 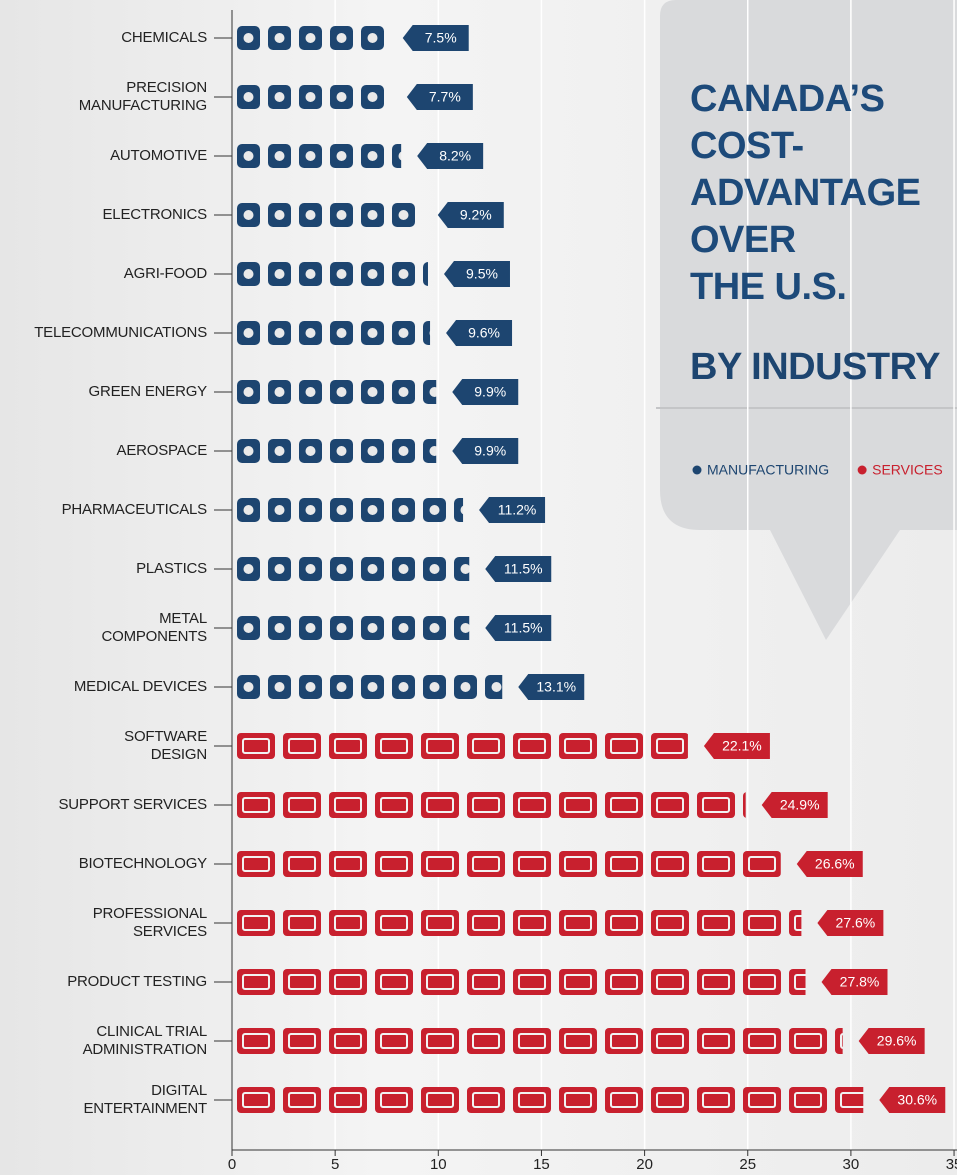 What do you see at coordinates (517, 510) in the screenshot?
I see `value-label: 11.2%` at bounding box center [517, 510].